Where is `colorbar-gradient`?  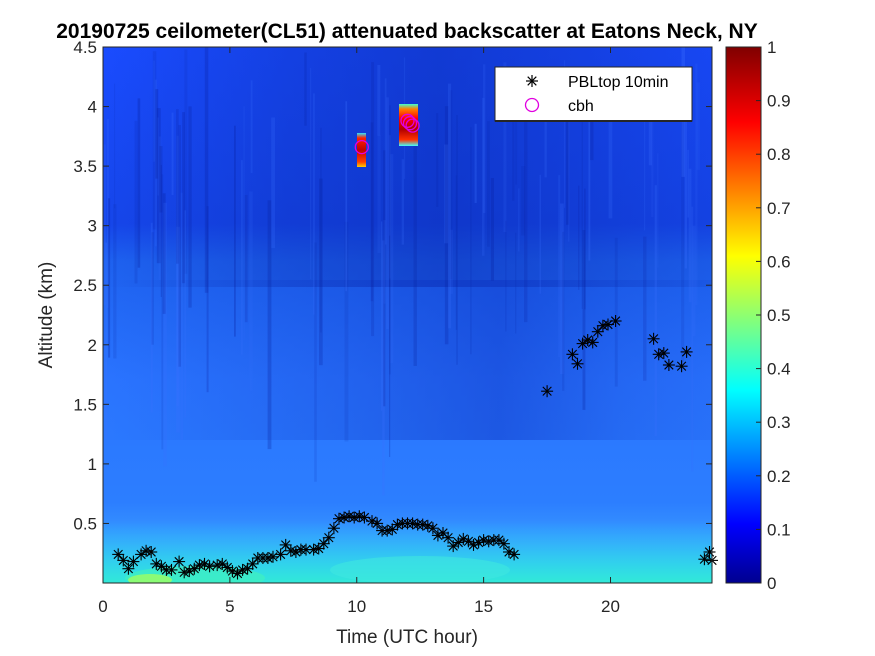 colorbar-gradient is located at coordinates (743, 315).